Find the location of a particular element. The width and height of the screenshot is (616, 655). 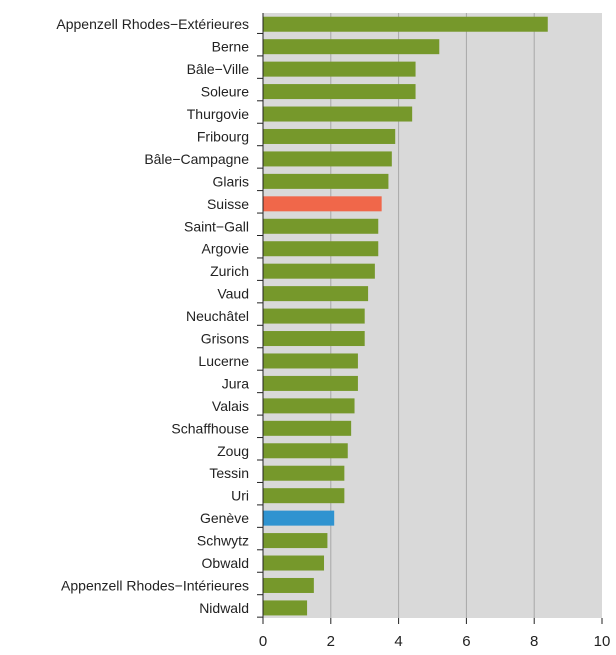

x-tick-label: 0 is located at coordinates (263, 641).